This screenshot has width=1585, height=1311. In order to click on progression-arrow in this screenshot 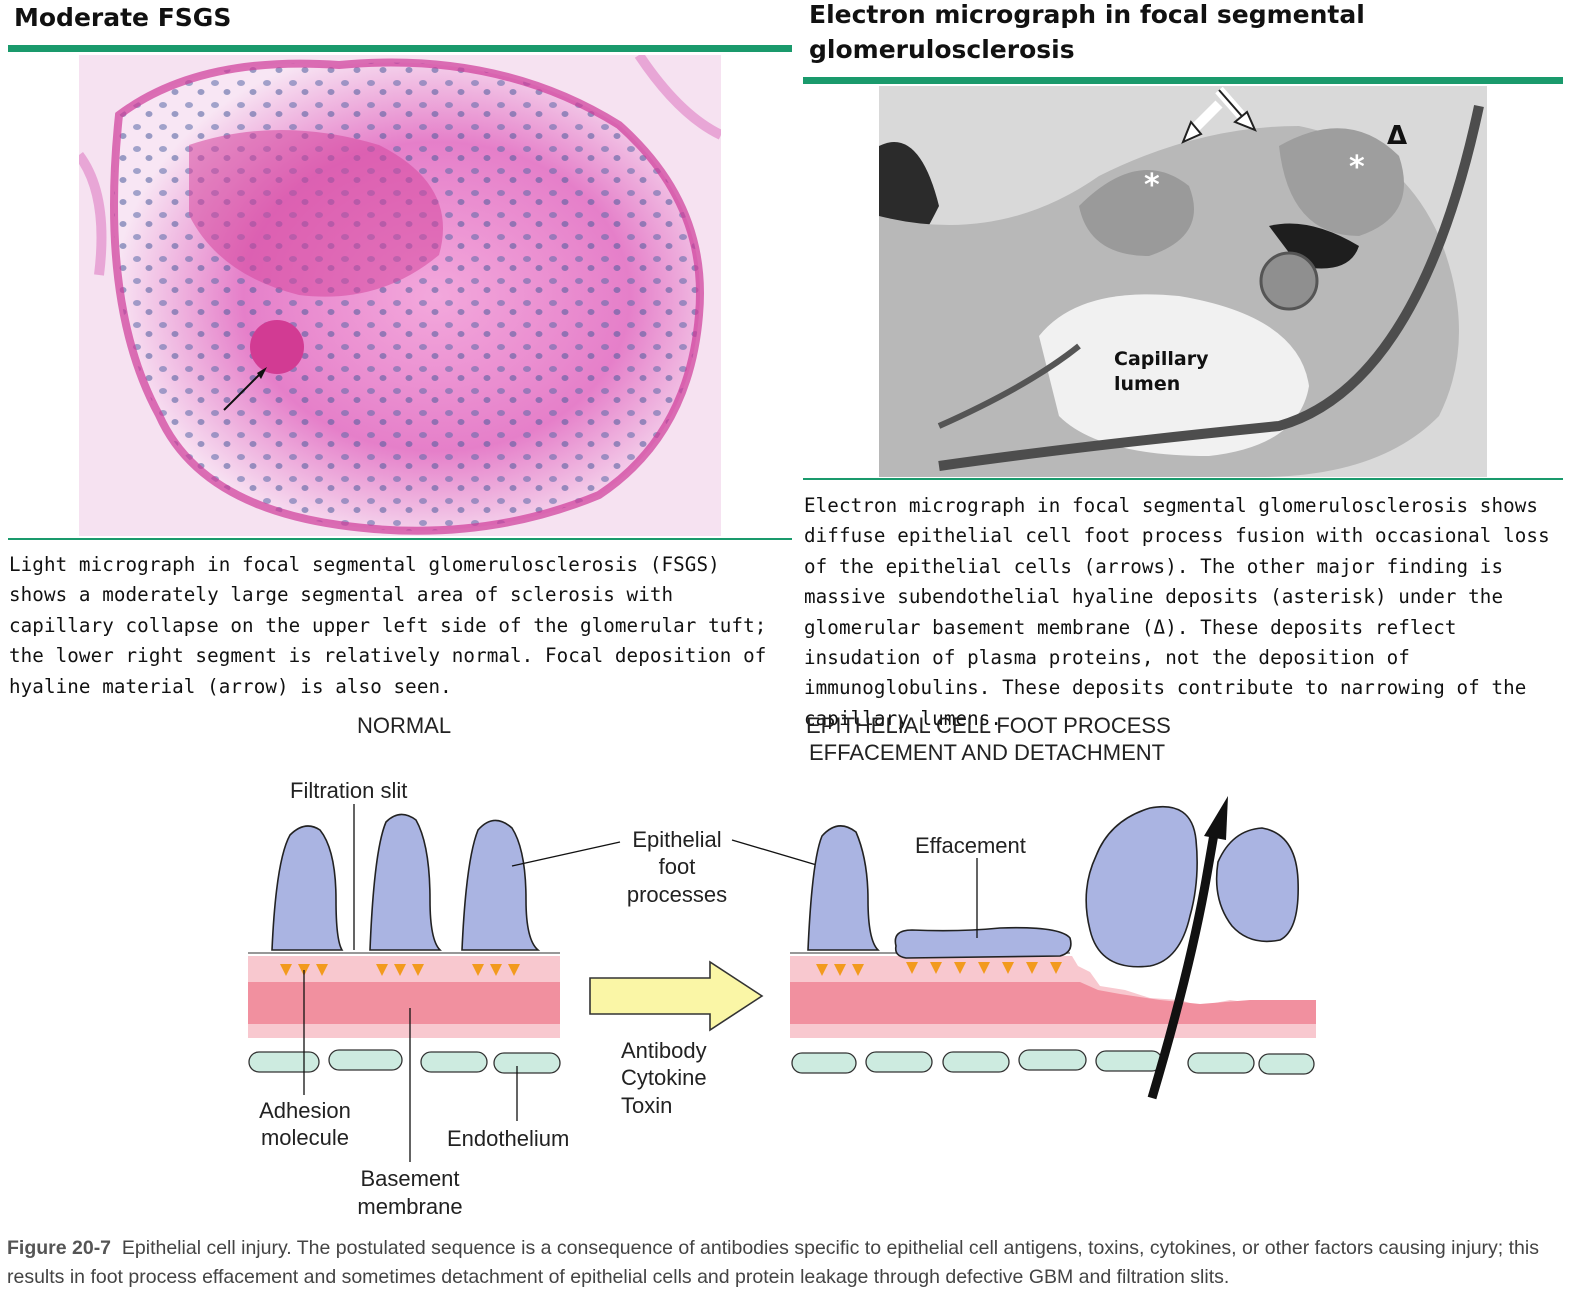, I will do `click(676, 996)`.